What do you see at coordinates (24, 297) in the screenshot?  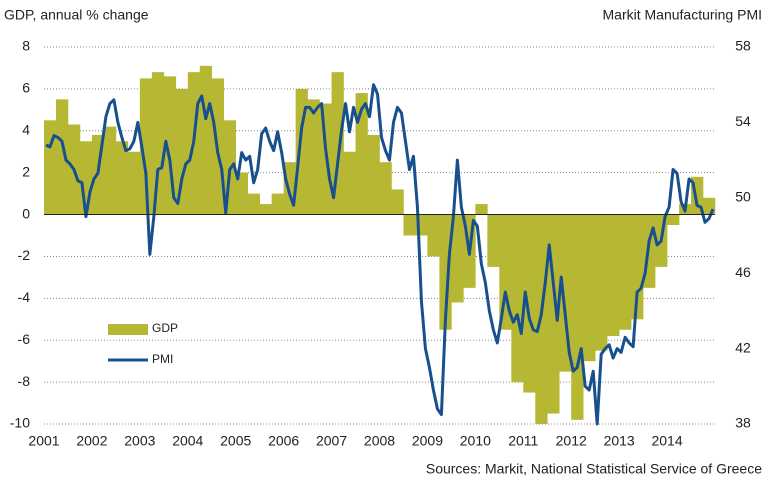 I see `y-tick-label: -4` at bounding box center [24, 297].